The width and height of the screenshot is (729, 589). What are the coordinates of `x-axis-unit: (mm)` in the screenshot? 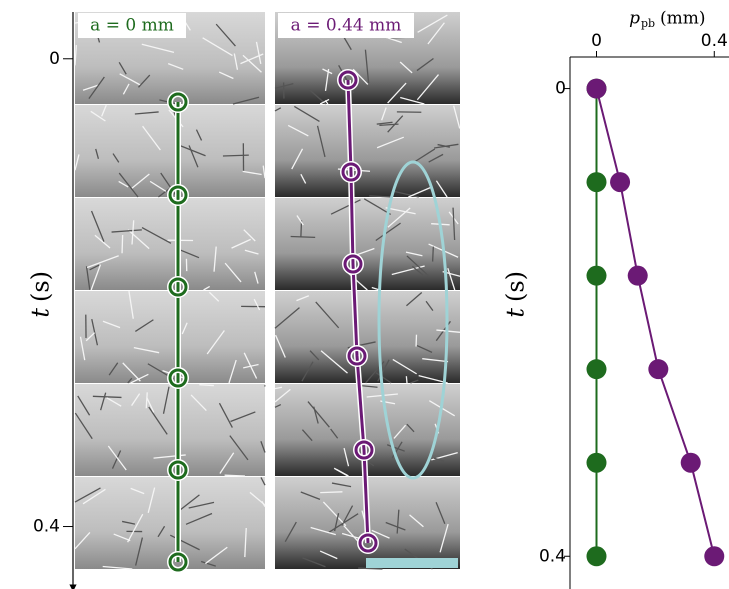 It's located at (683, 19).